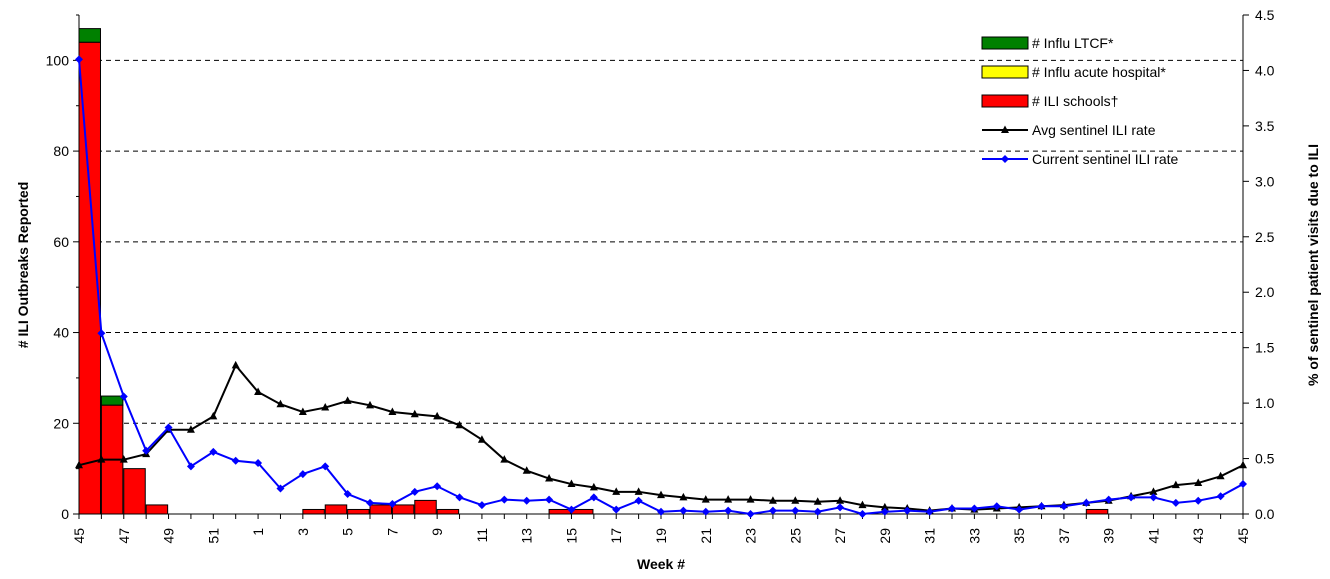 This screenshot has height=579, width=1330. Describe the element at coordinates (482, 535) in the screenshot. I see `x-tick-label: 11` at that location.